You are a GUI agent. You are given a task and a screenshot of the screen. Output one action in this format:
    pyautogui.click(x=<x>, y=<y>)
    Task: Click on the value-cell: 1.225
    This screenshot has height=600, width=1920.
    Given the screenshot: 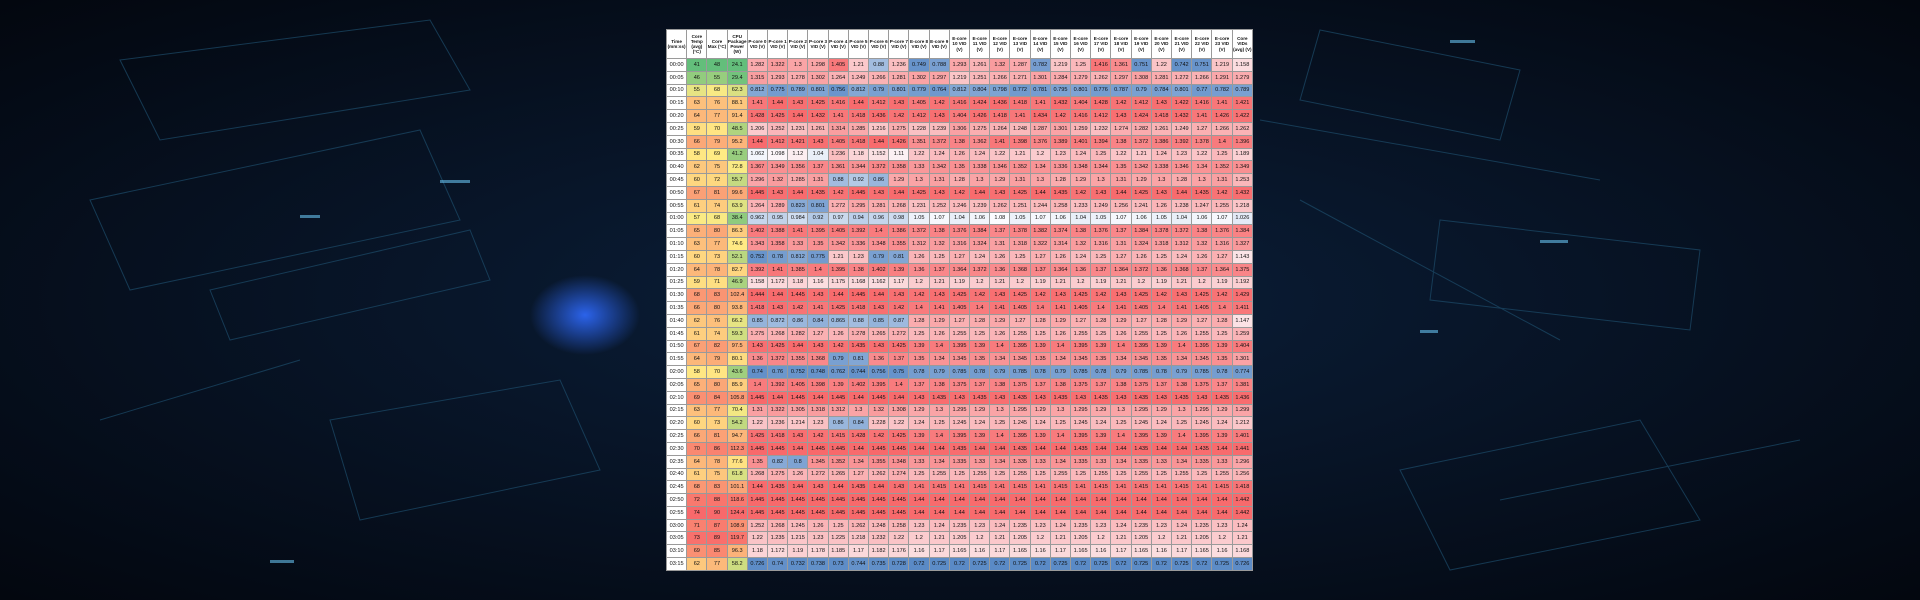 What is the action you would take?
    pyautogui.click(x=838, y=538)
    